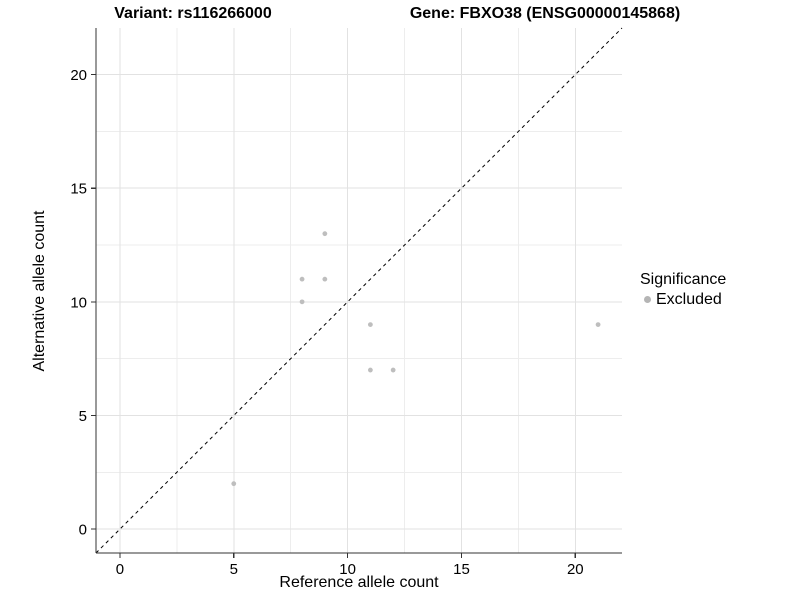 This screenshot has width=800, height=600. Describe the element at coordinates (647, 299) in the screenshot. I see `excluded-point-icon` at that location.